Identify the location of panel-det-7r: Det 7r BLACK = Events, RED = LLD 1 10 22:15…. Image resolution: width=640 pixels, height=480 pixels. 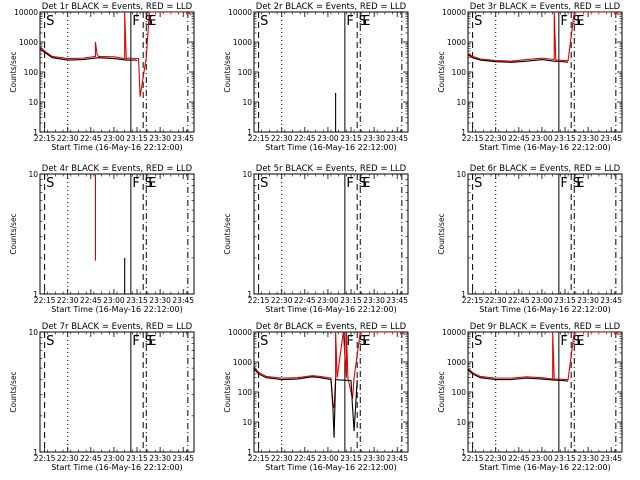
(102, 397).